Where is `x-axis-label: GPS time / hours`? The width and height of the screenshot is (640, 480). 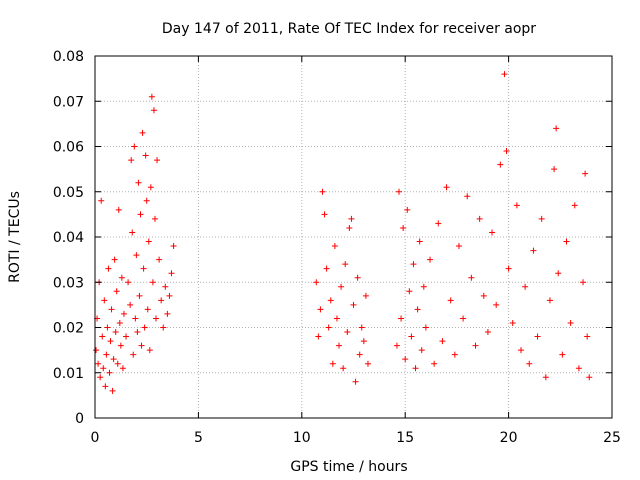
x-axis-label: GPS time / hours is located at coordinates (348, 467).